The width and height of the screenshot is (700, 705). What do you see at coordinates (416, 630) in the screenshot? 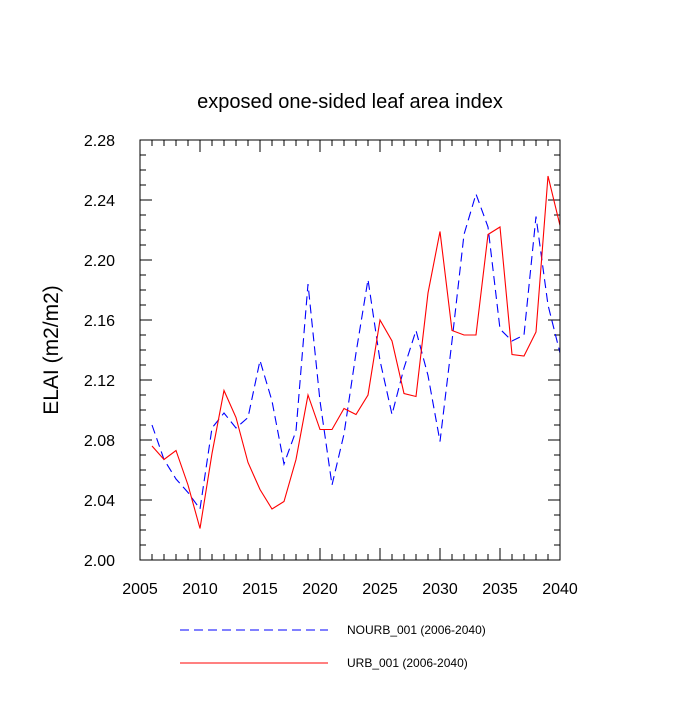
I see `legend-label-nourb: NOURB_001 (2006-2040)` at bounding box center [416, 630].